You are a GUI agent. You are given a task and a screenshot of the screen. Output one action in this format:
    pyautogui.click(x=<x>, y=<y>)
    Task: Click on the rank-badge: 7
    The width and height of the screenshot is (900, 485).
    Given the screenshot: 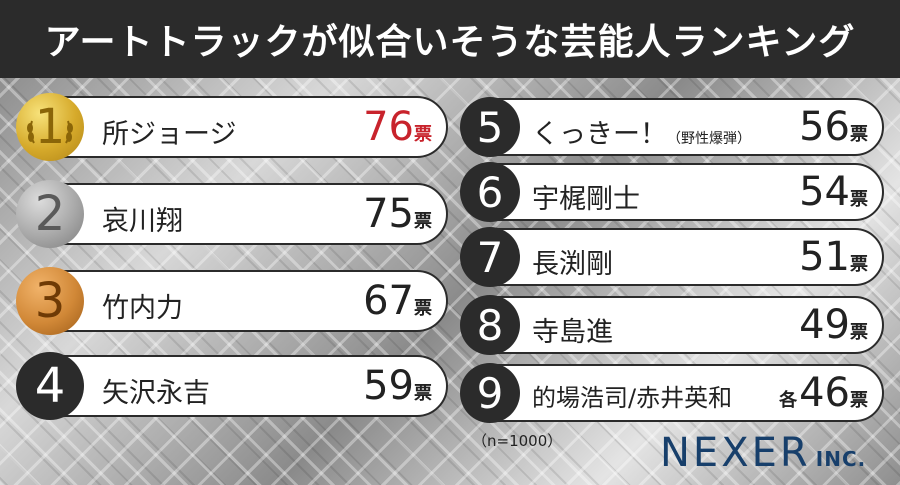 What is the action you would take?
    pyautogui.click(x=490, y=257)
    